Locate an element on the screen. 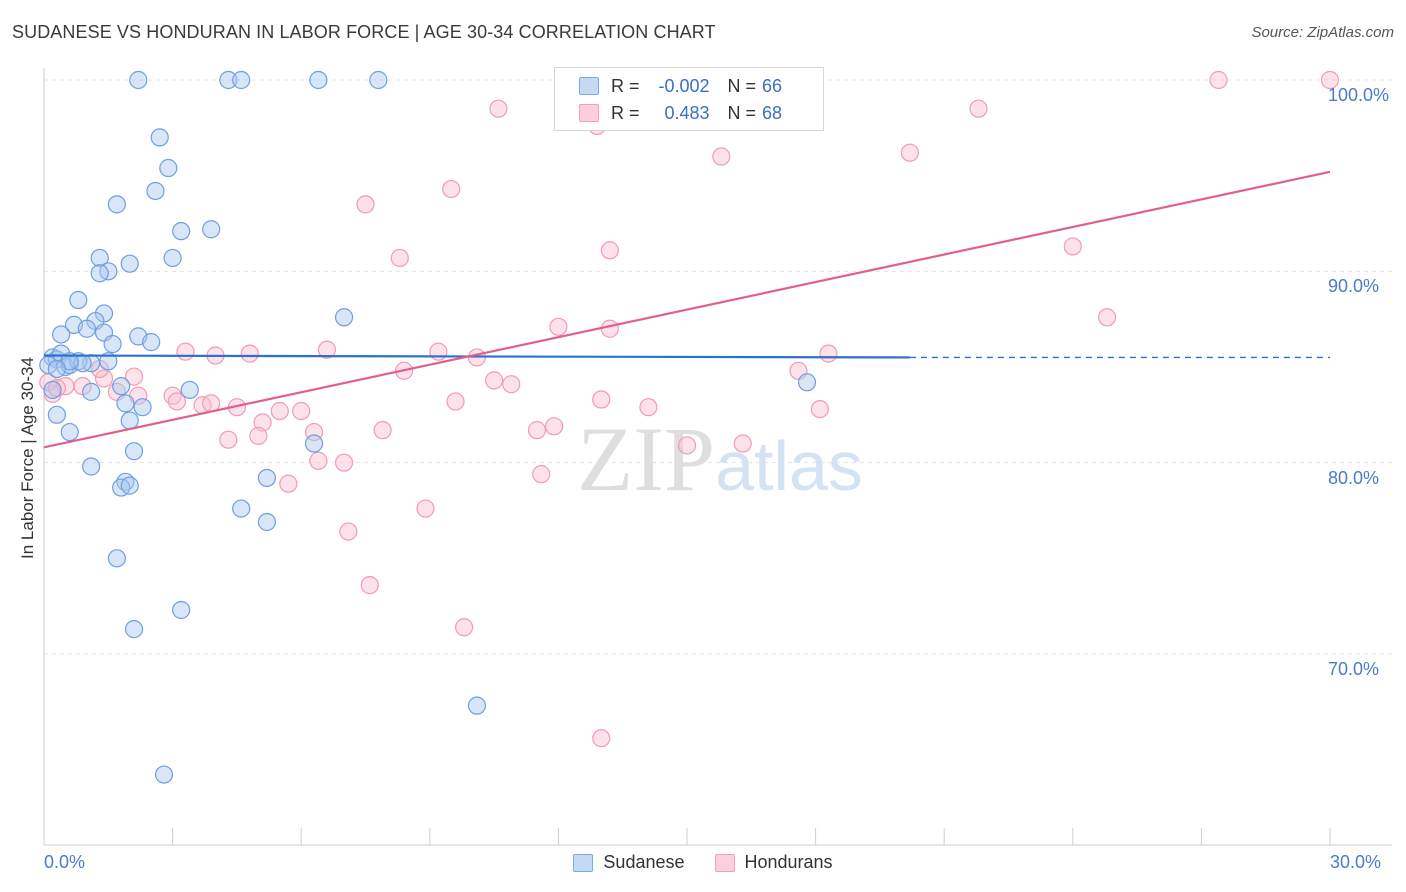 The width and height of the screenshot is (1406, 892). hondurans-legend-swatch is located at coordinates (724, 862).